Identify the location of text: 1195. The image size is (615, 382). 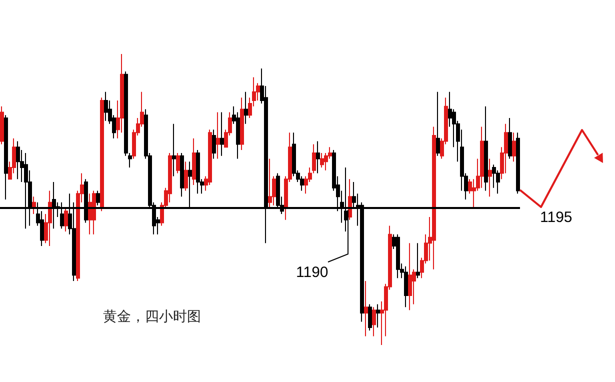
(556, 217).